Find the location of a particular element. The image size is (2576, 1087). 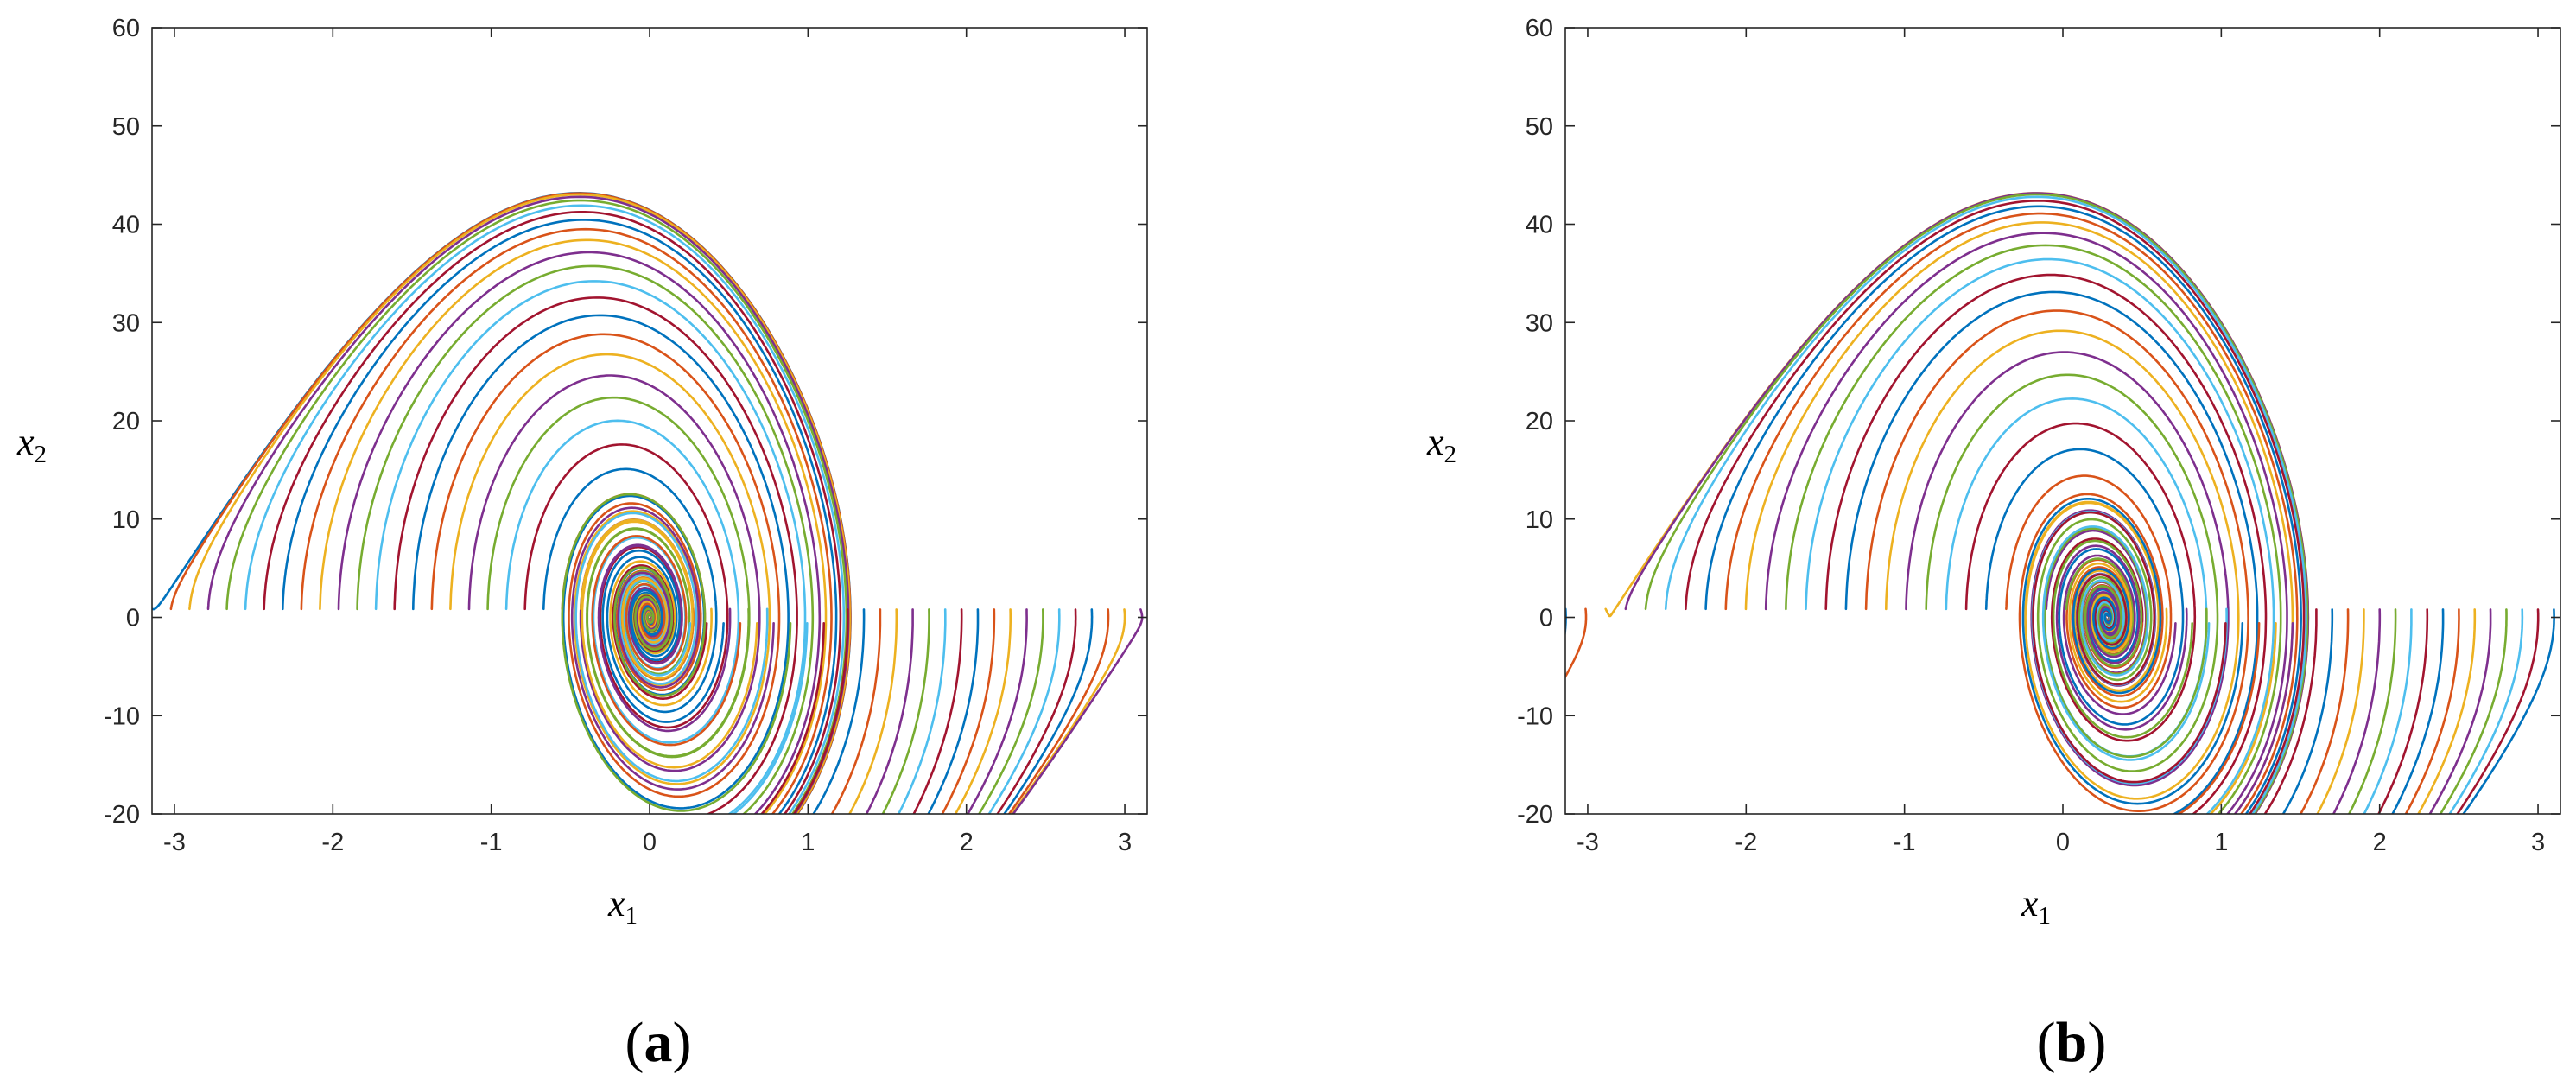

x-tick-labels-a: -3 -2 -1 0 1 2 3 is located at coordinates (647, 842).